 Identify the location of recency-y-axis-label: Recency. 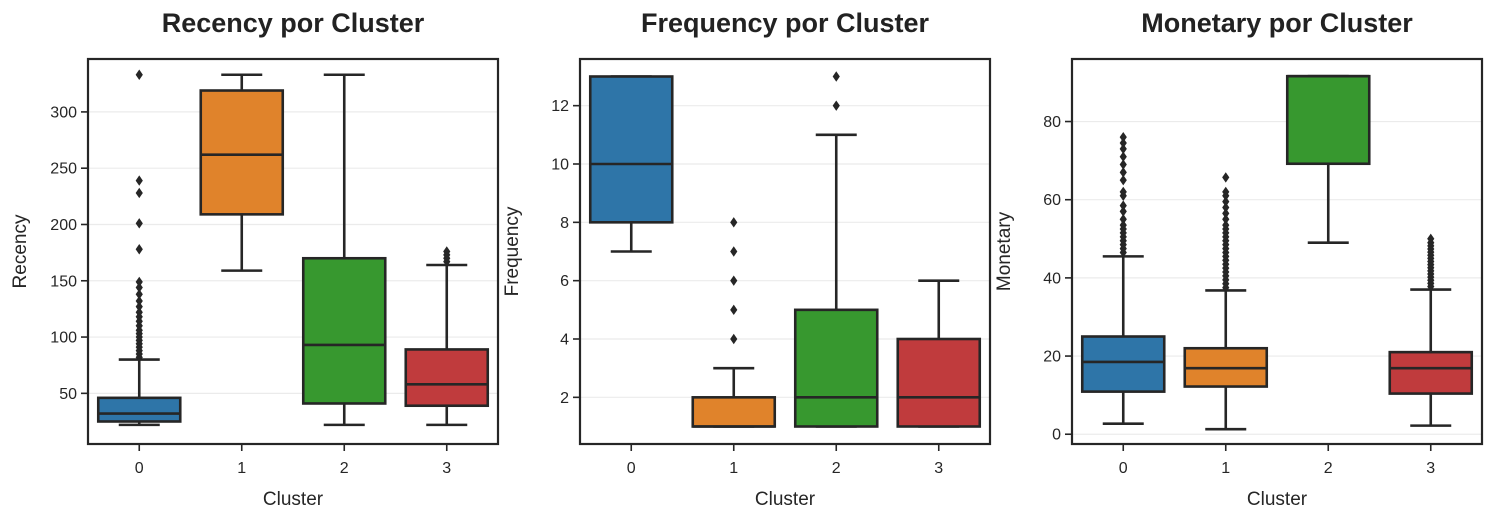
(20, 251).